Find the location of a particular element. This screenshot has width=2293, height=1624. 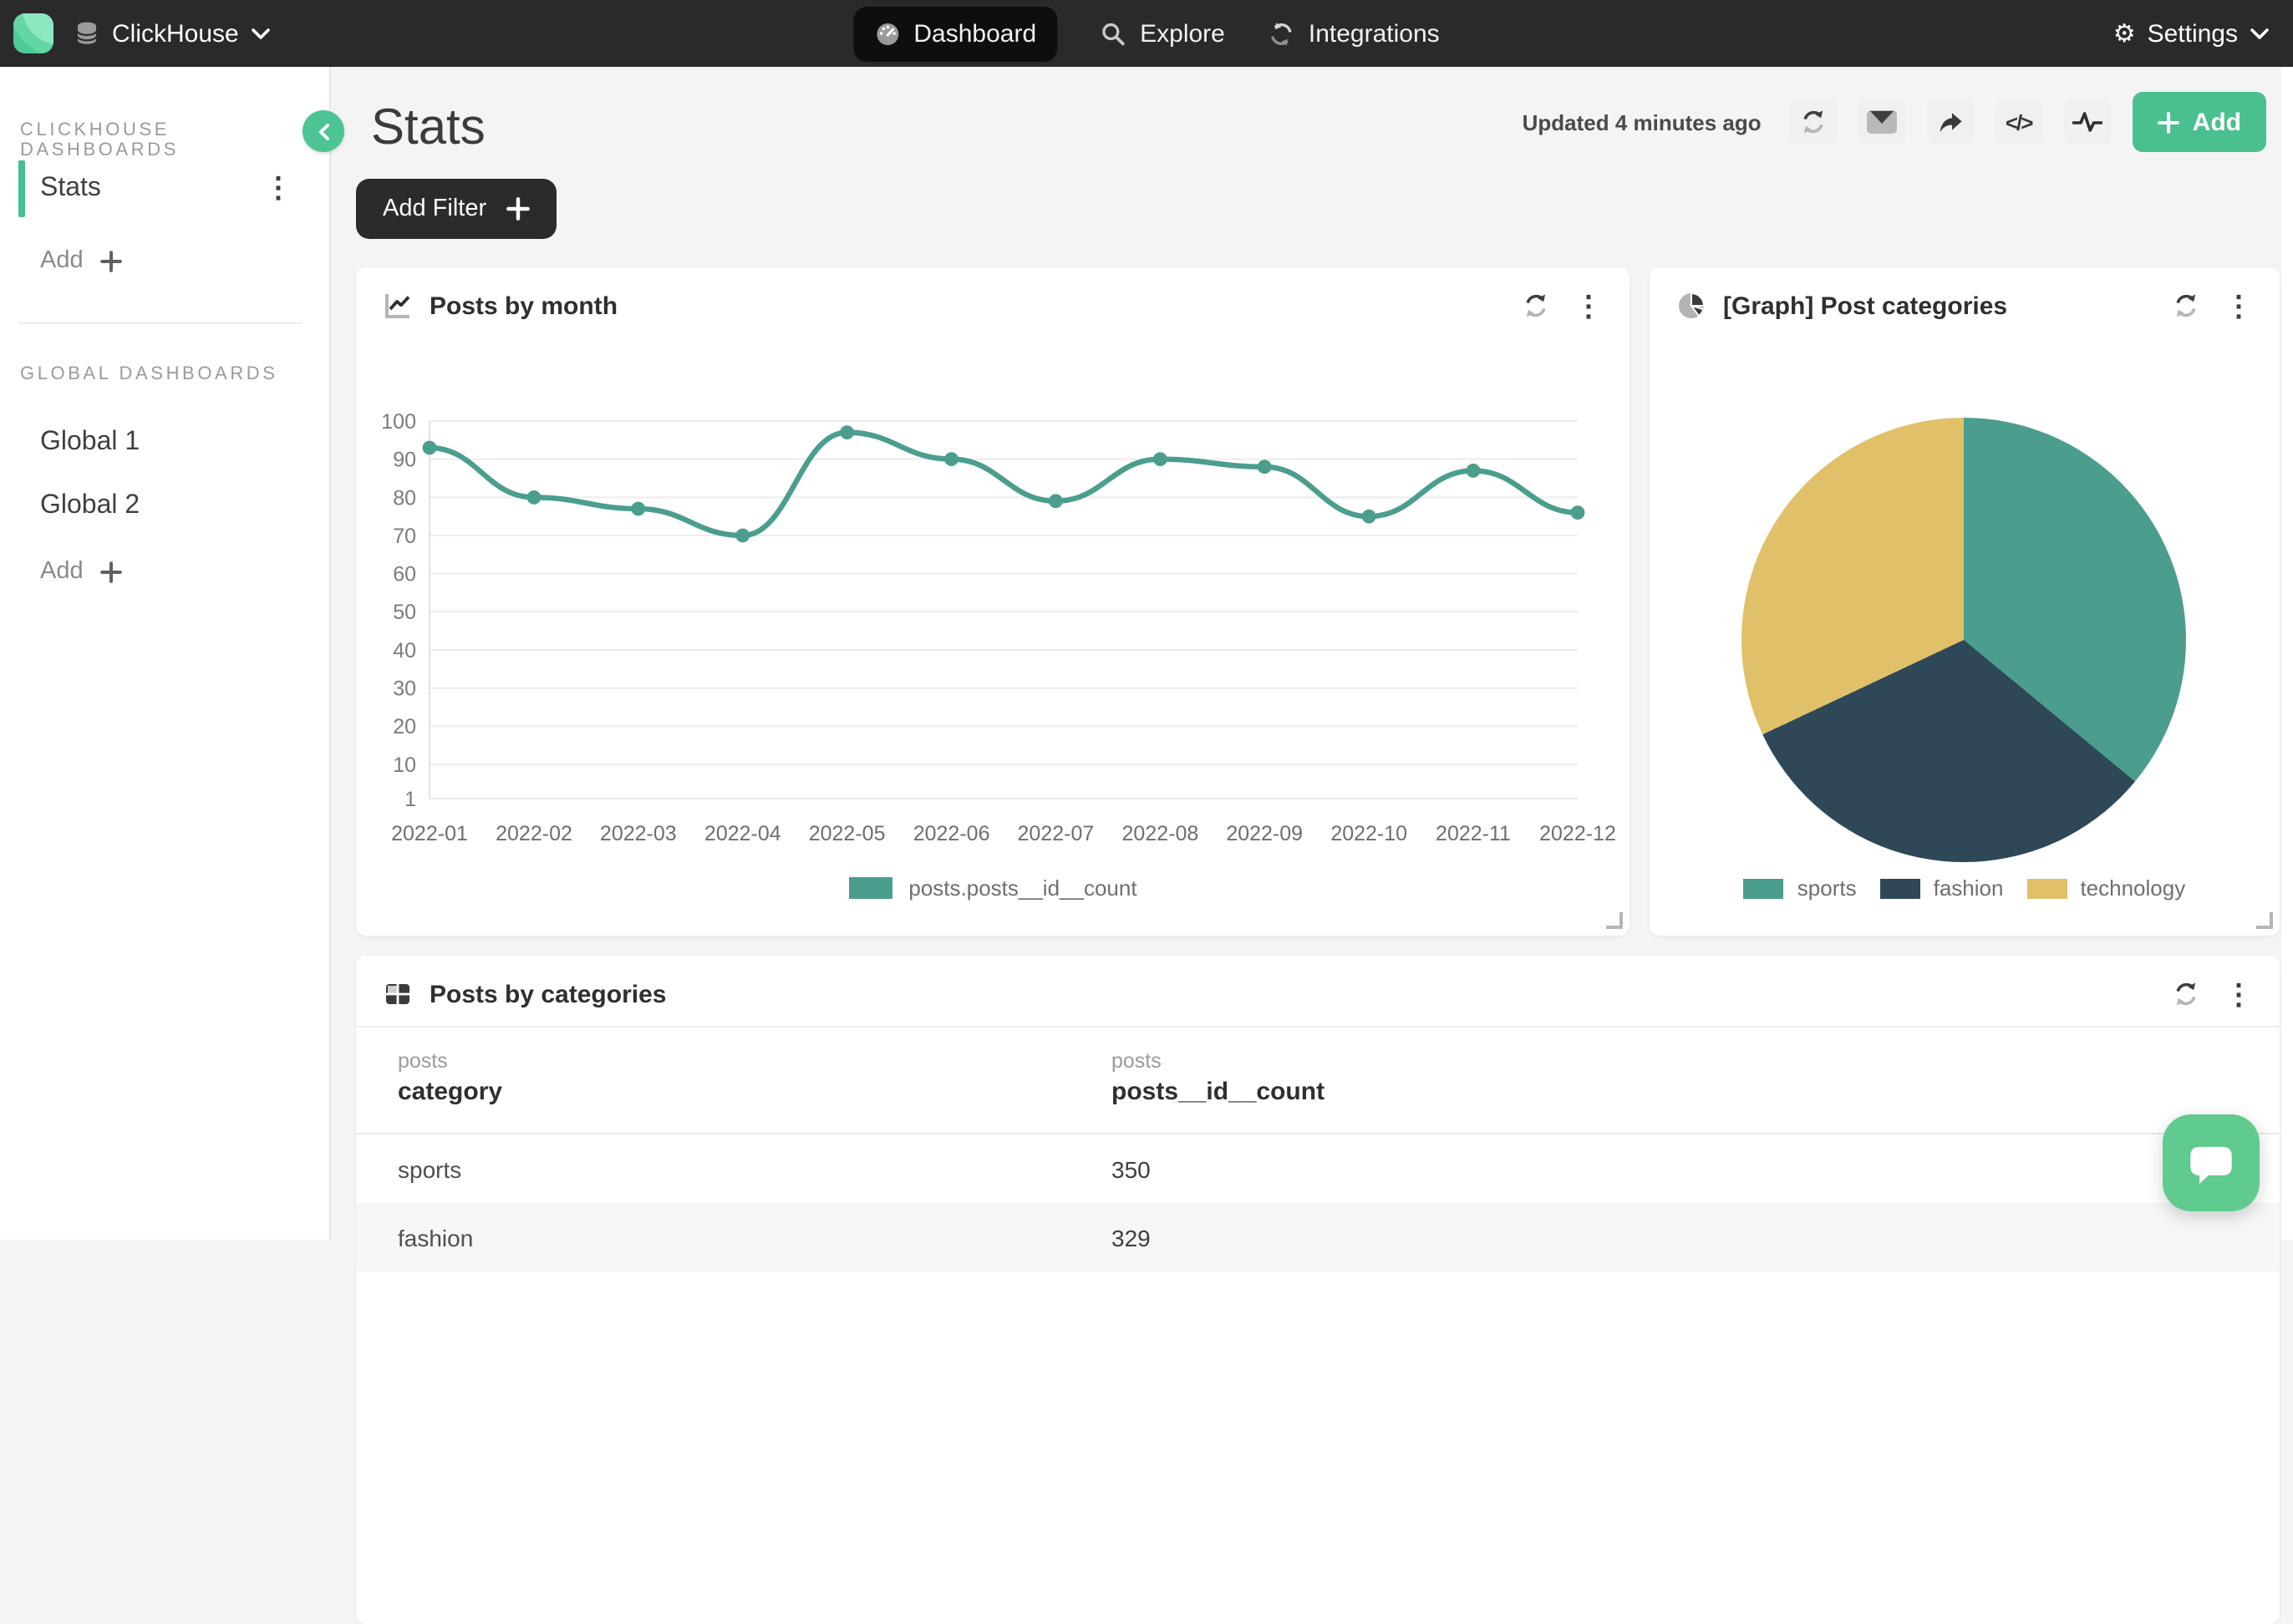

add-filter-button: Add Filter is located at coordinates (456, 209).